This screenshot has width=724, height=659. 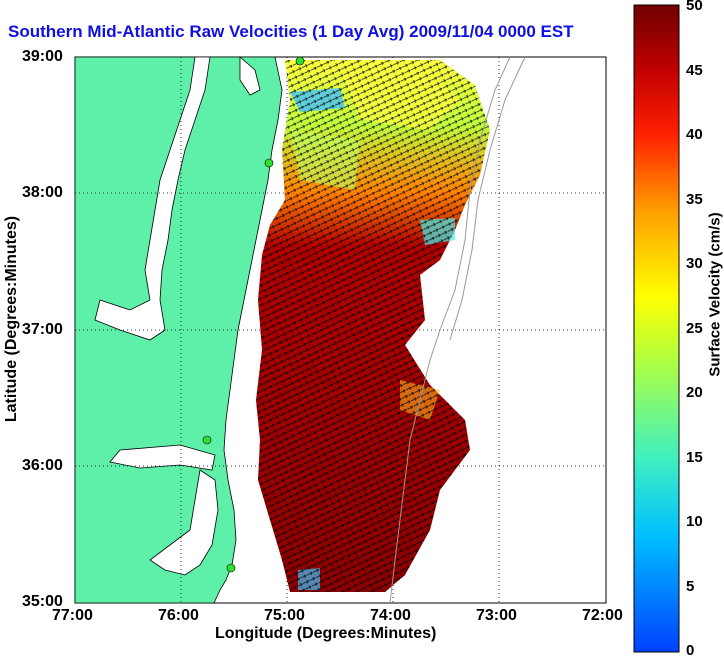 I want to click on colorbar-tick: 35, so click(x=694, y=199).